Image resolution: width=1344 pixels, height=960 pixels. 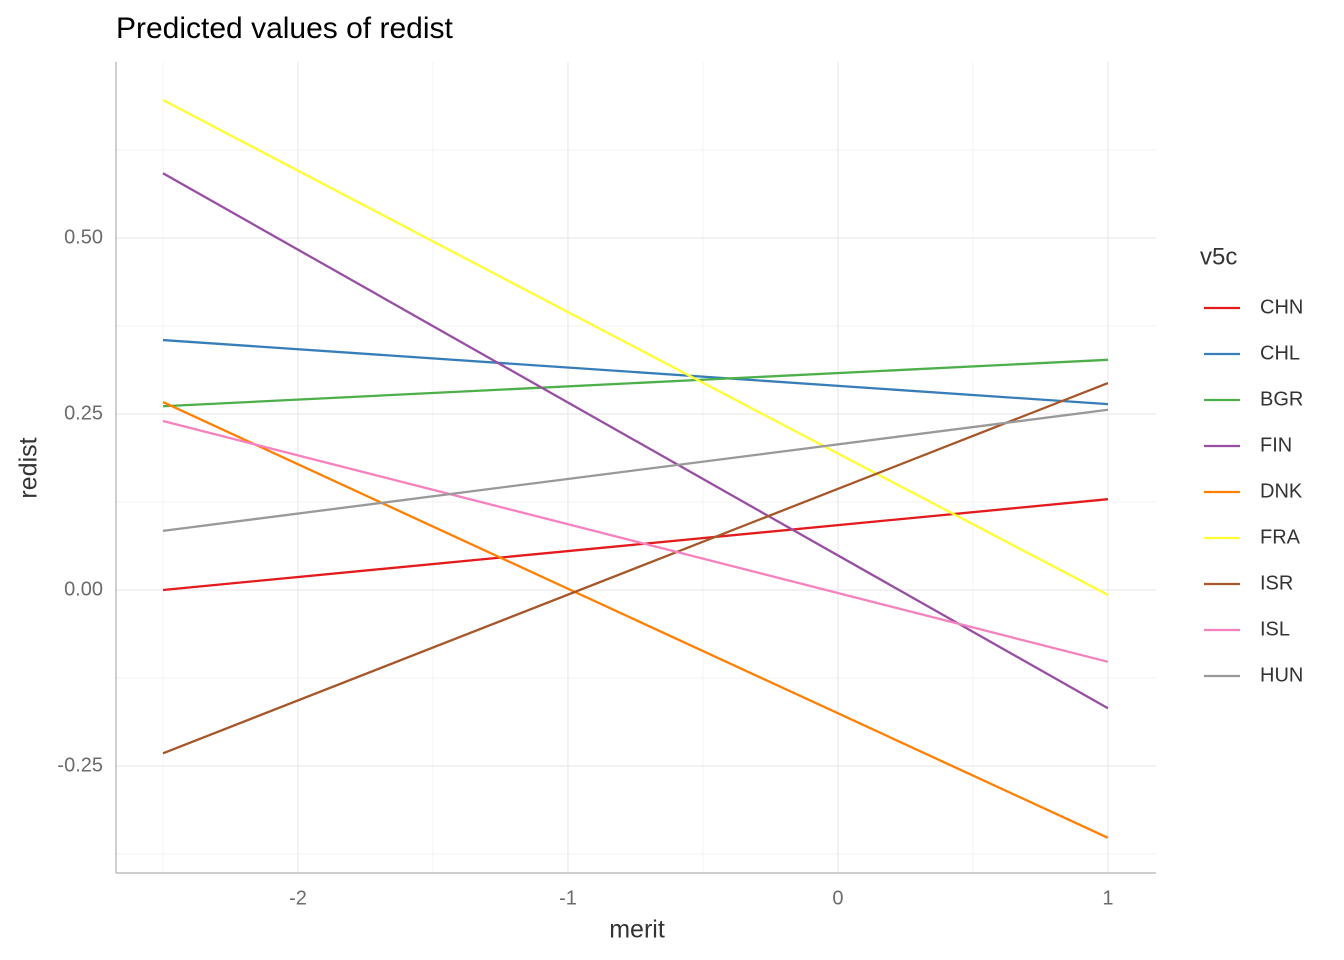 I want to click on legend-label: ISR, so click(x=1276, y=583).